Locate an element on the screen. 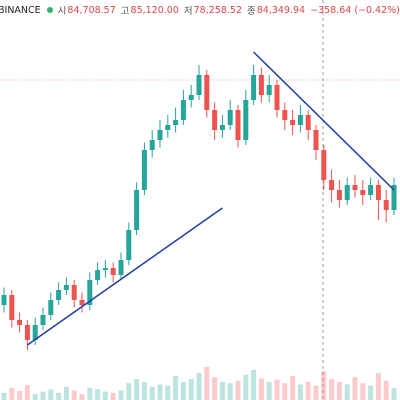 The height and width of the screenshot is (400, 400). open-value: 84,708.57 is located at coordinates (91, 10).